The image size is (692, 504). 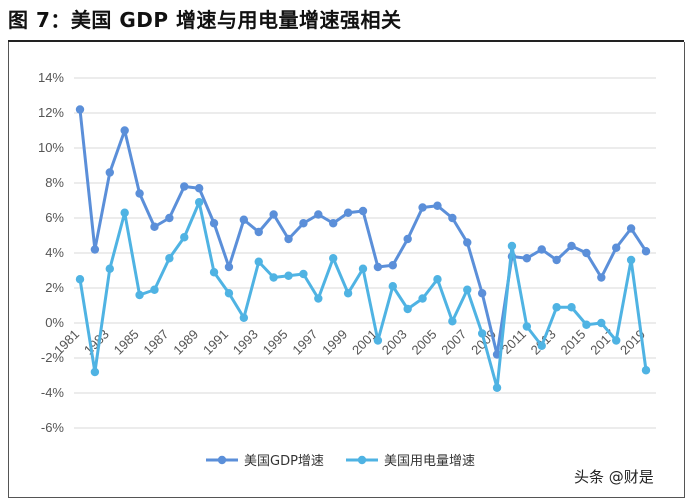 What do you see at coordinates (614, 477) in the screenshot?
I see `watermark: 头条 @财是` at bounding box center [614, 477].